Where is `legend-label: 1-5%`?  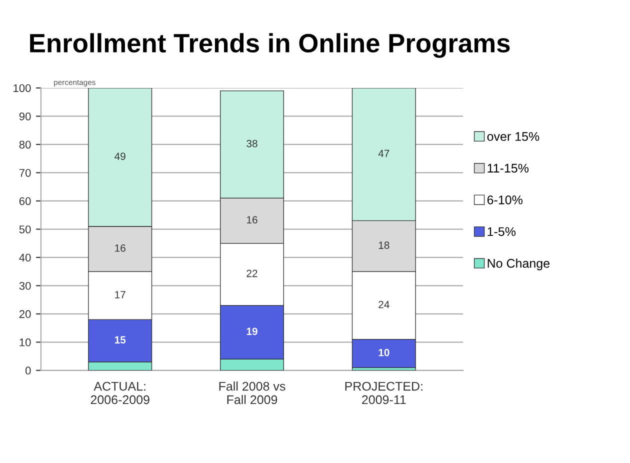 legend-label: 1-5% is located at coordinates (502, 231).